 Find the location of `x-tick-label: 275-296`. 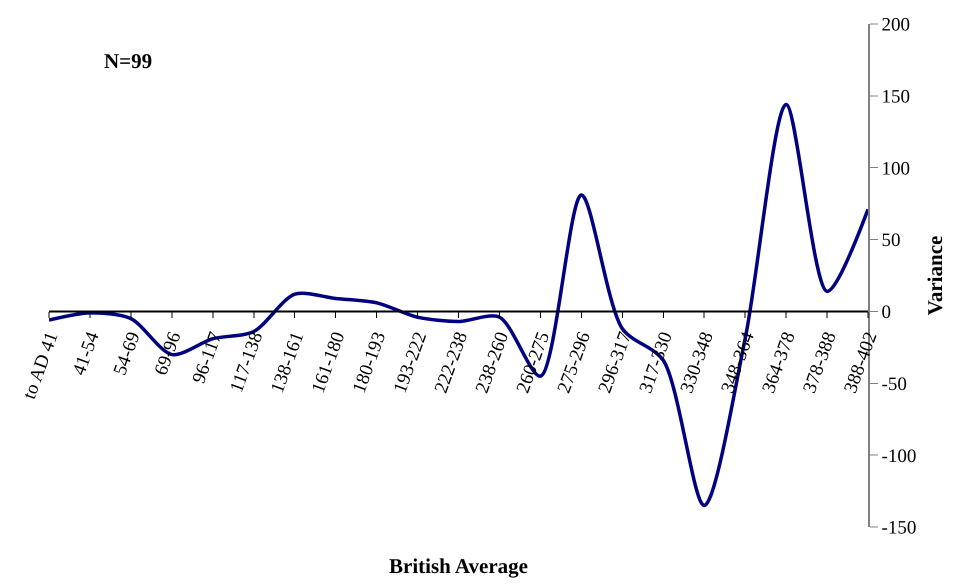

x-tick-label: 275-296 is located at coordinates (574, 362).